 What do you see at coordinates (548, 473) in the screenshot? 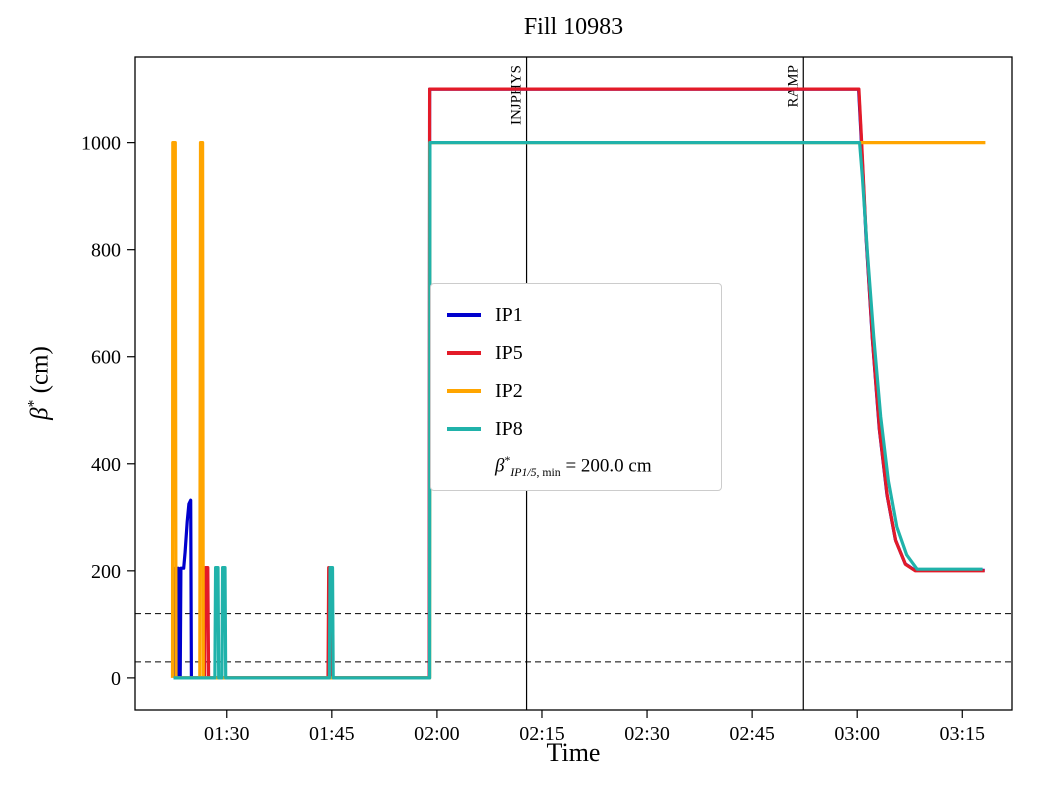
I see `note-sub-plain: , min` at bounding box center [548, 473].